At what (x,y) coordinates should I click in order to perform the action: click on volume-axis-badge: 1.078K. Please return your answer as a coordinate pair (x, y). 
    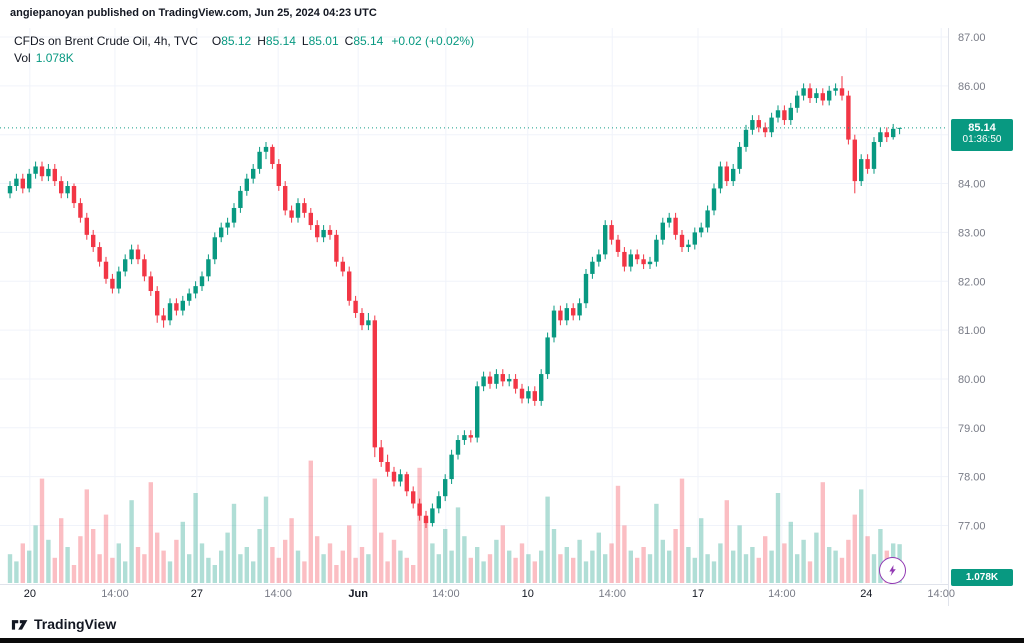
    Looking at the image, I should click on (982, 577).